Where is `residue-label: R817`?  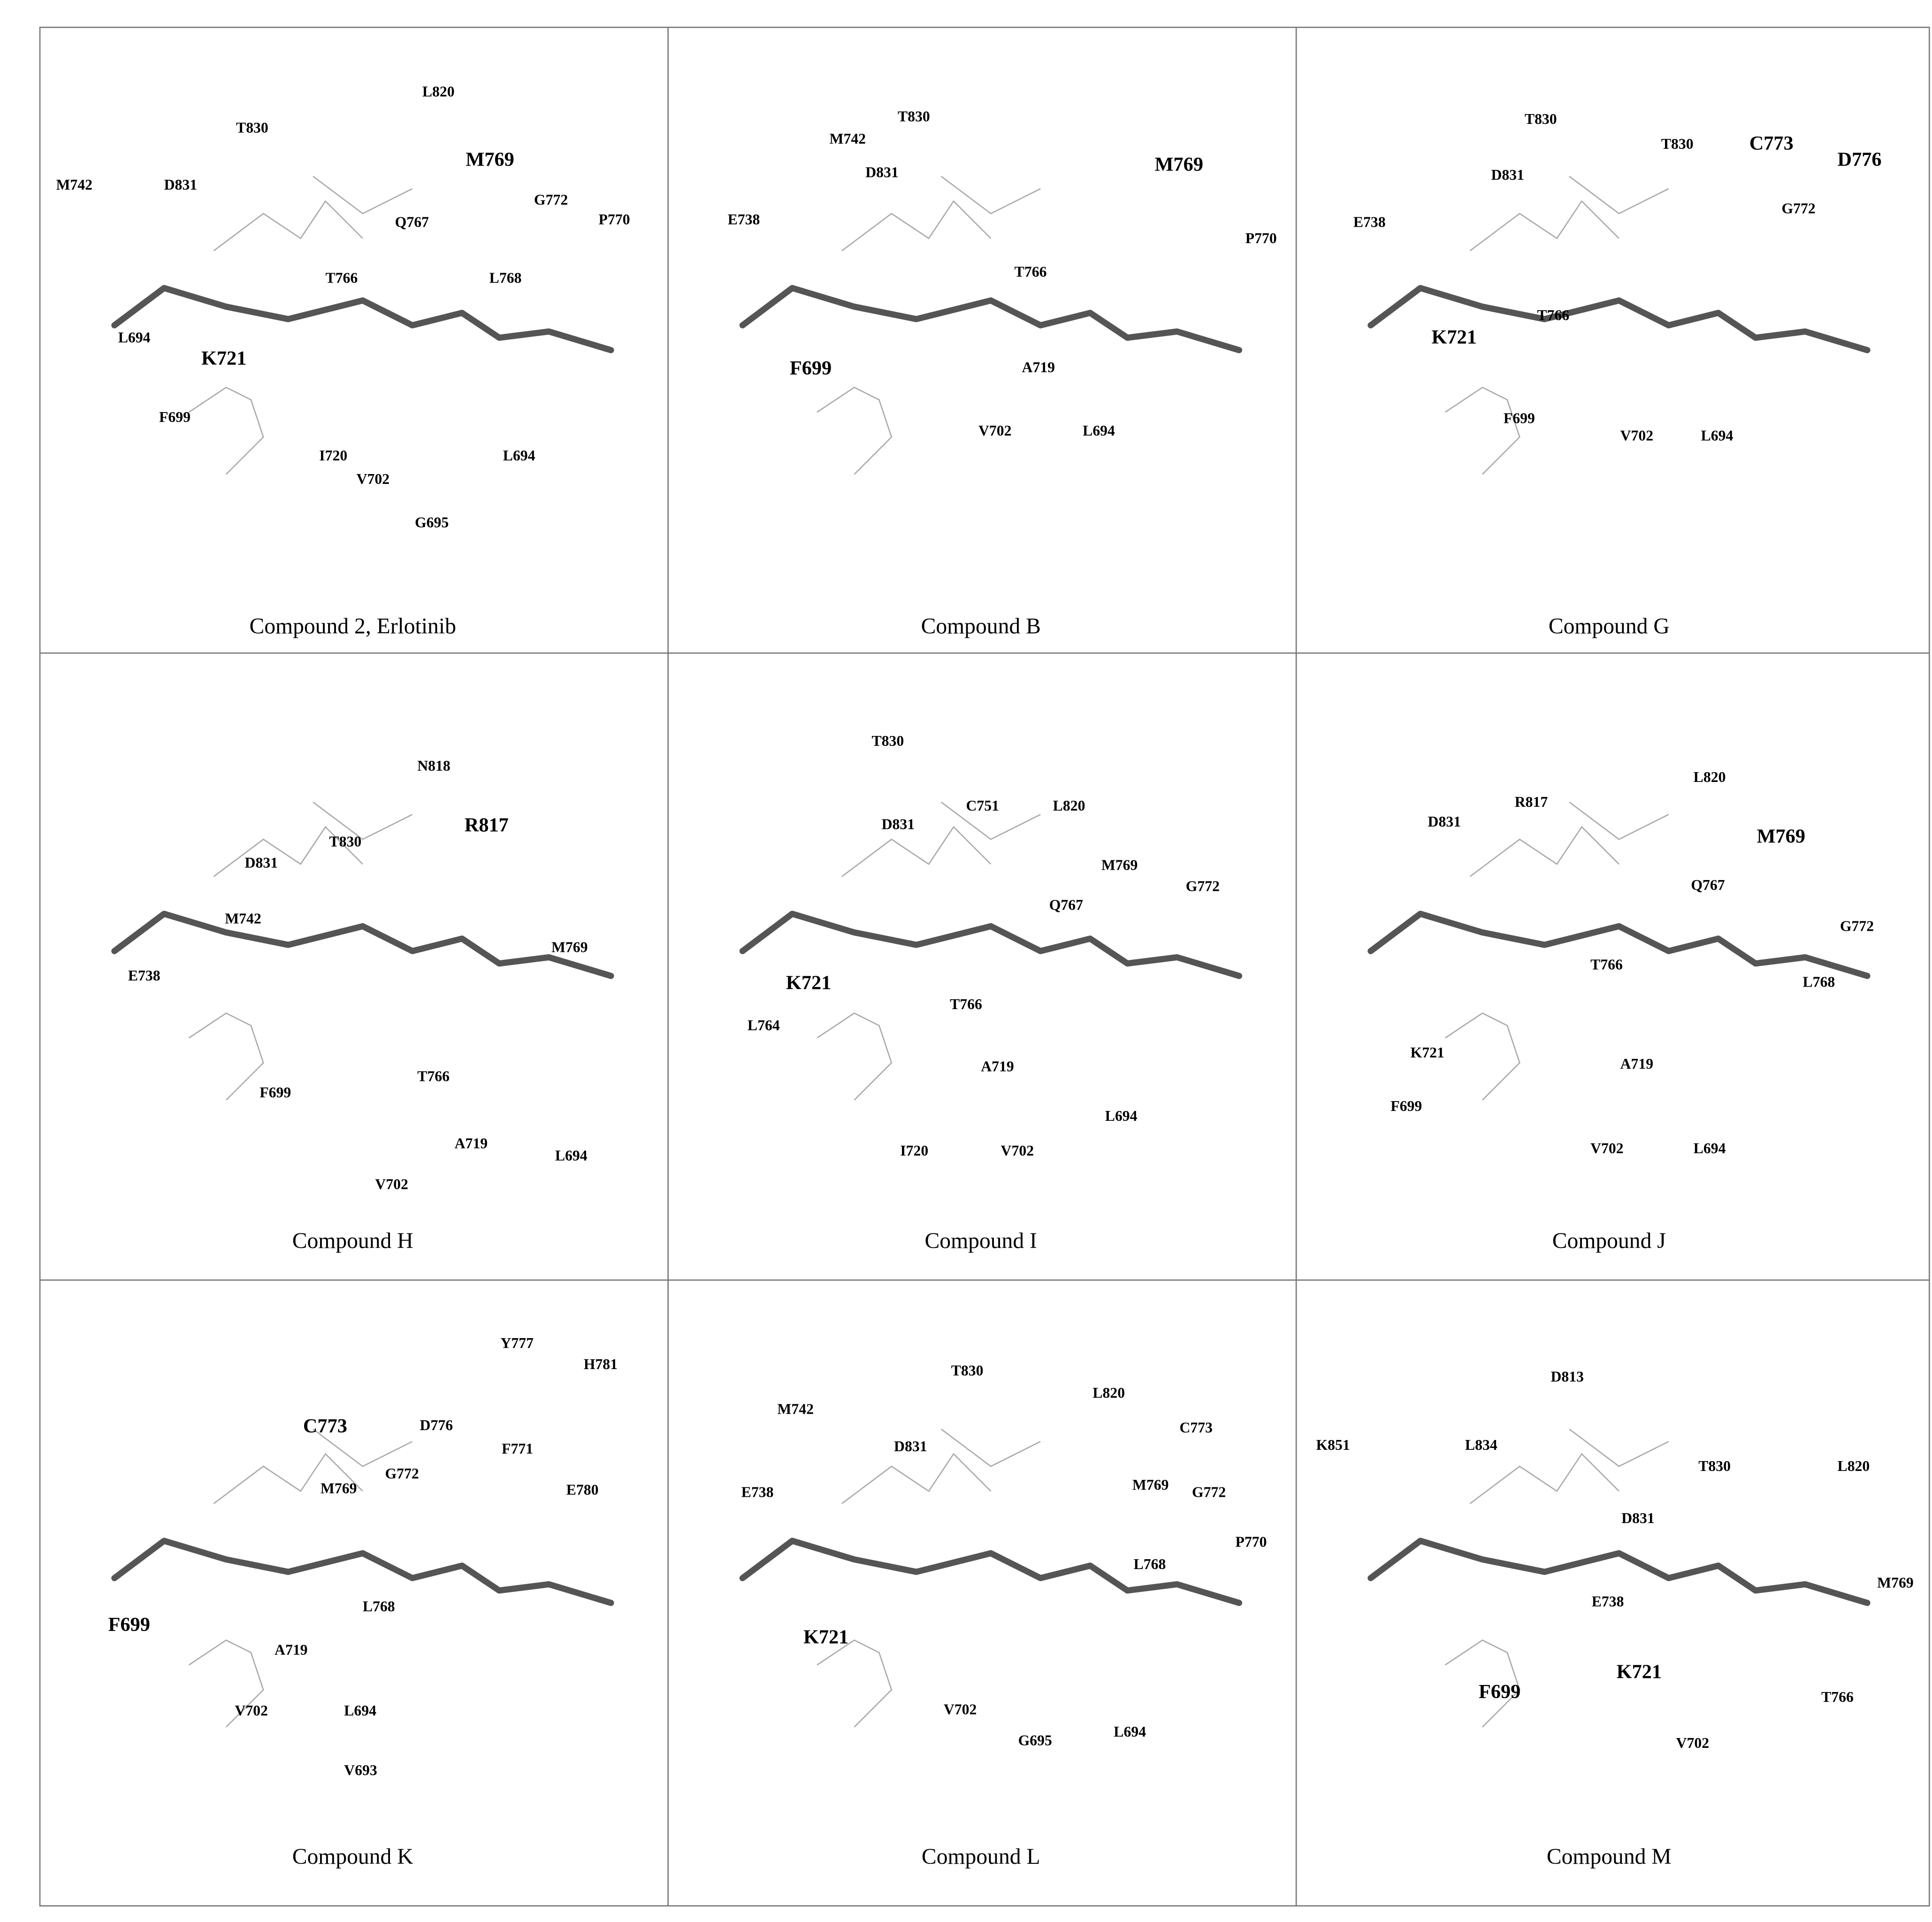 residue-label: R817 is located at coordinates (487, 825).